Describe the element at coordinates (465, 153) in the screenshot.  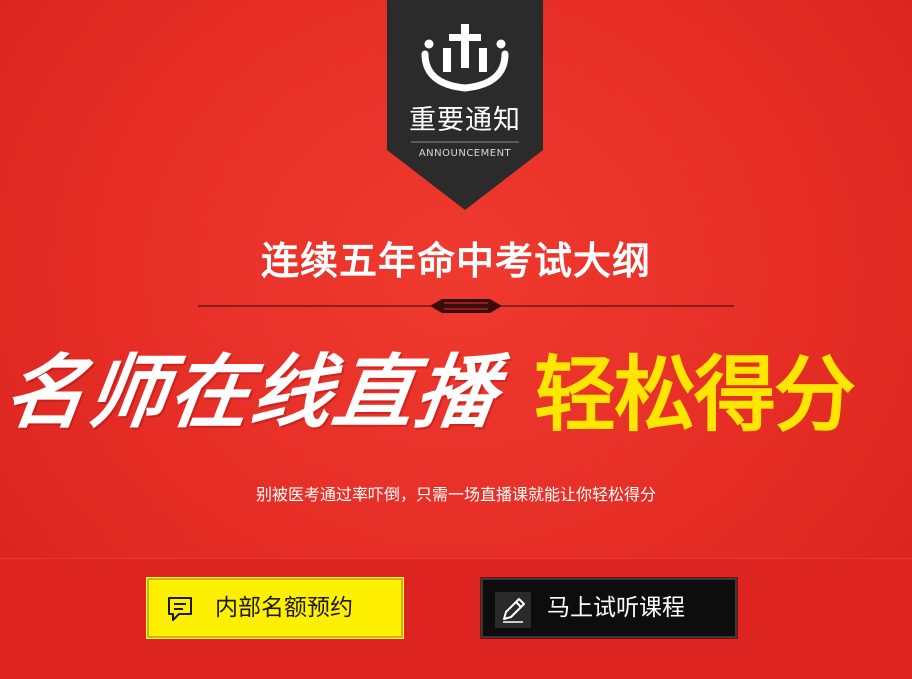
I see `badge-subtitle: ANNOUNCEMENT` at that location.